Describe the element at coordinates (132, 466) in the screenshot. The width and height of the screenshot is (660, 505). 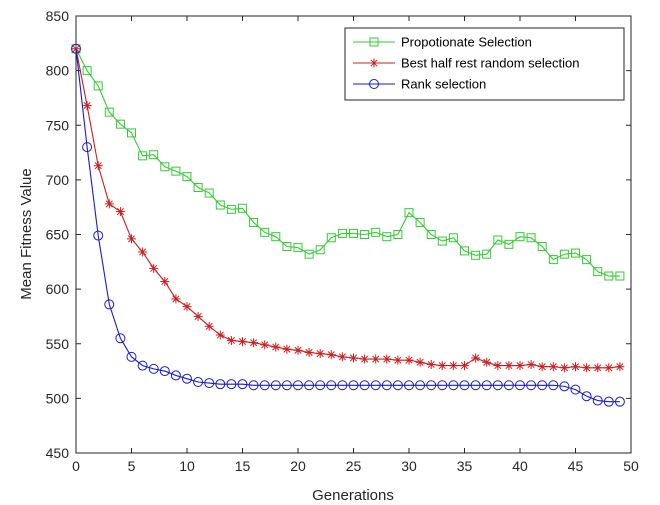
I see `x-tick-label: 5` at that location.